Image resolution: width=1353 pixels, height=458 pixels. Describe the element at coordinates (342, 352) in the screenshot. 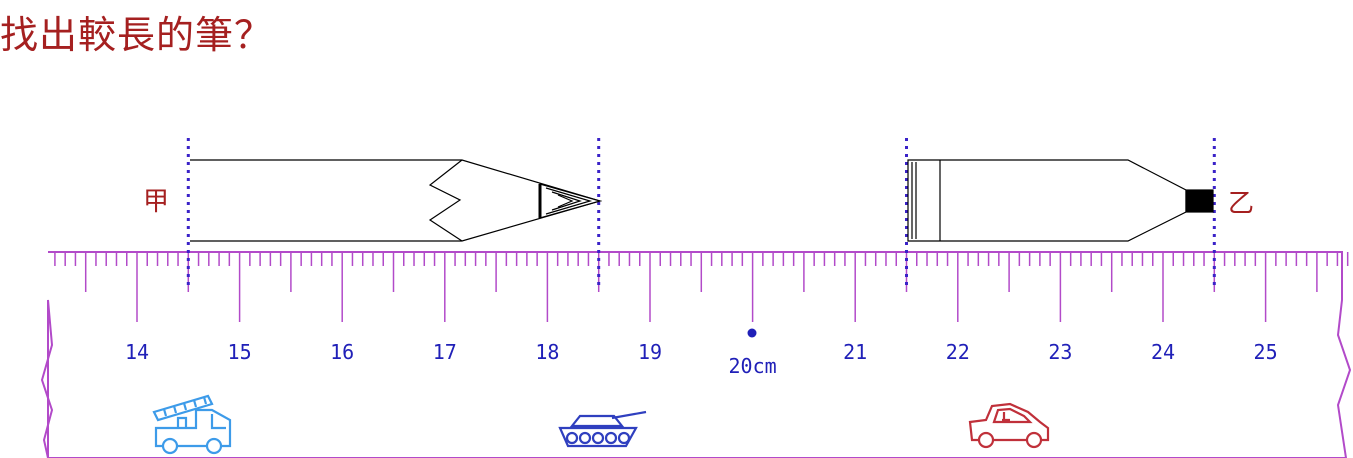

I see `ruler-number: 16` at that location.